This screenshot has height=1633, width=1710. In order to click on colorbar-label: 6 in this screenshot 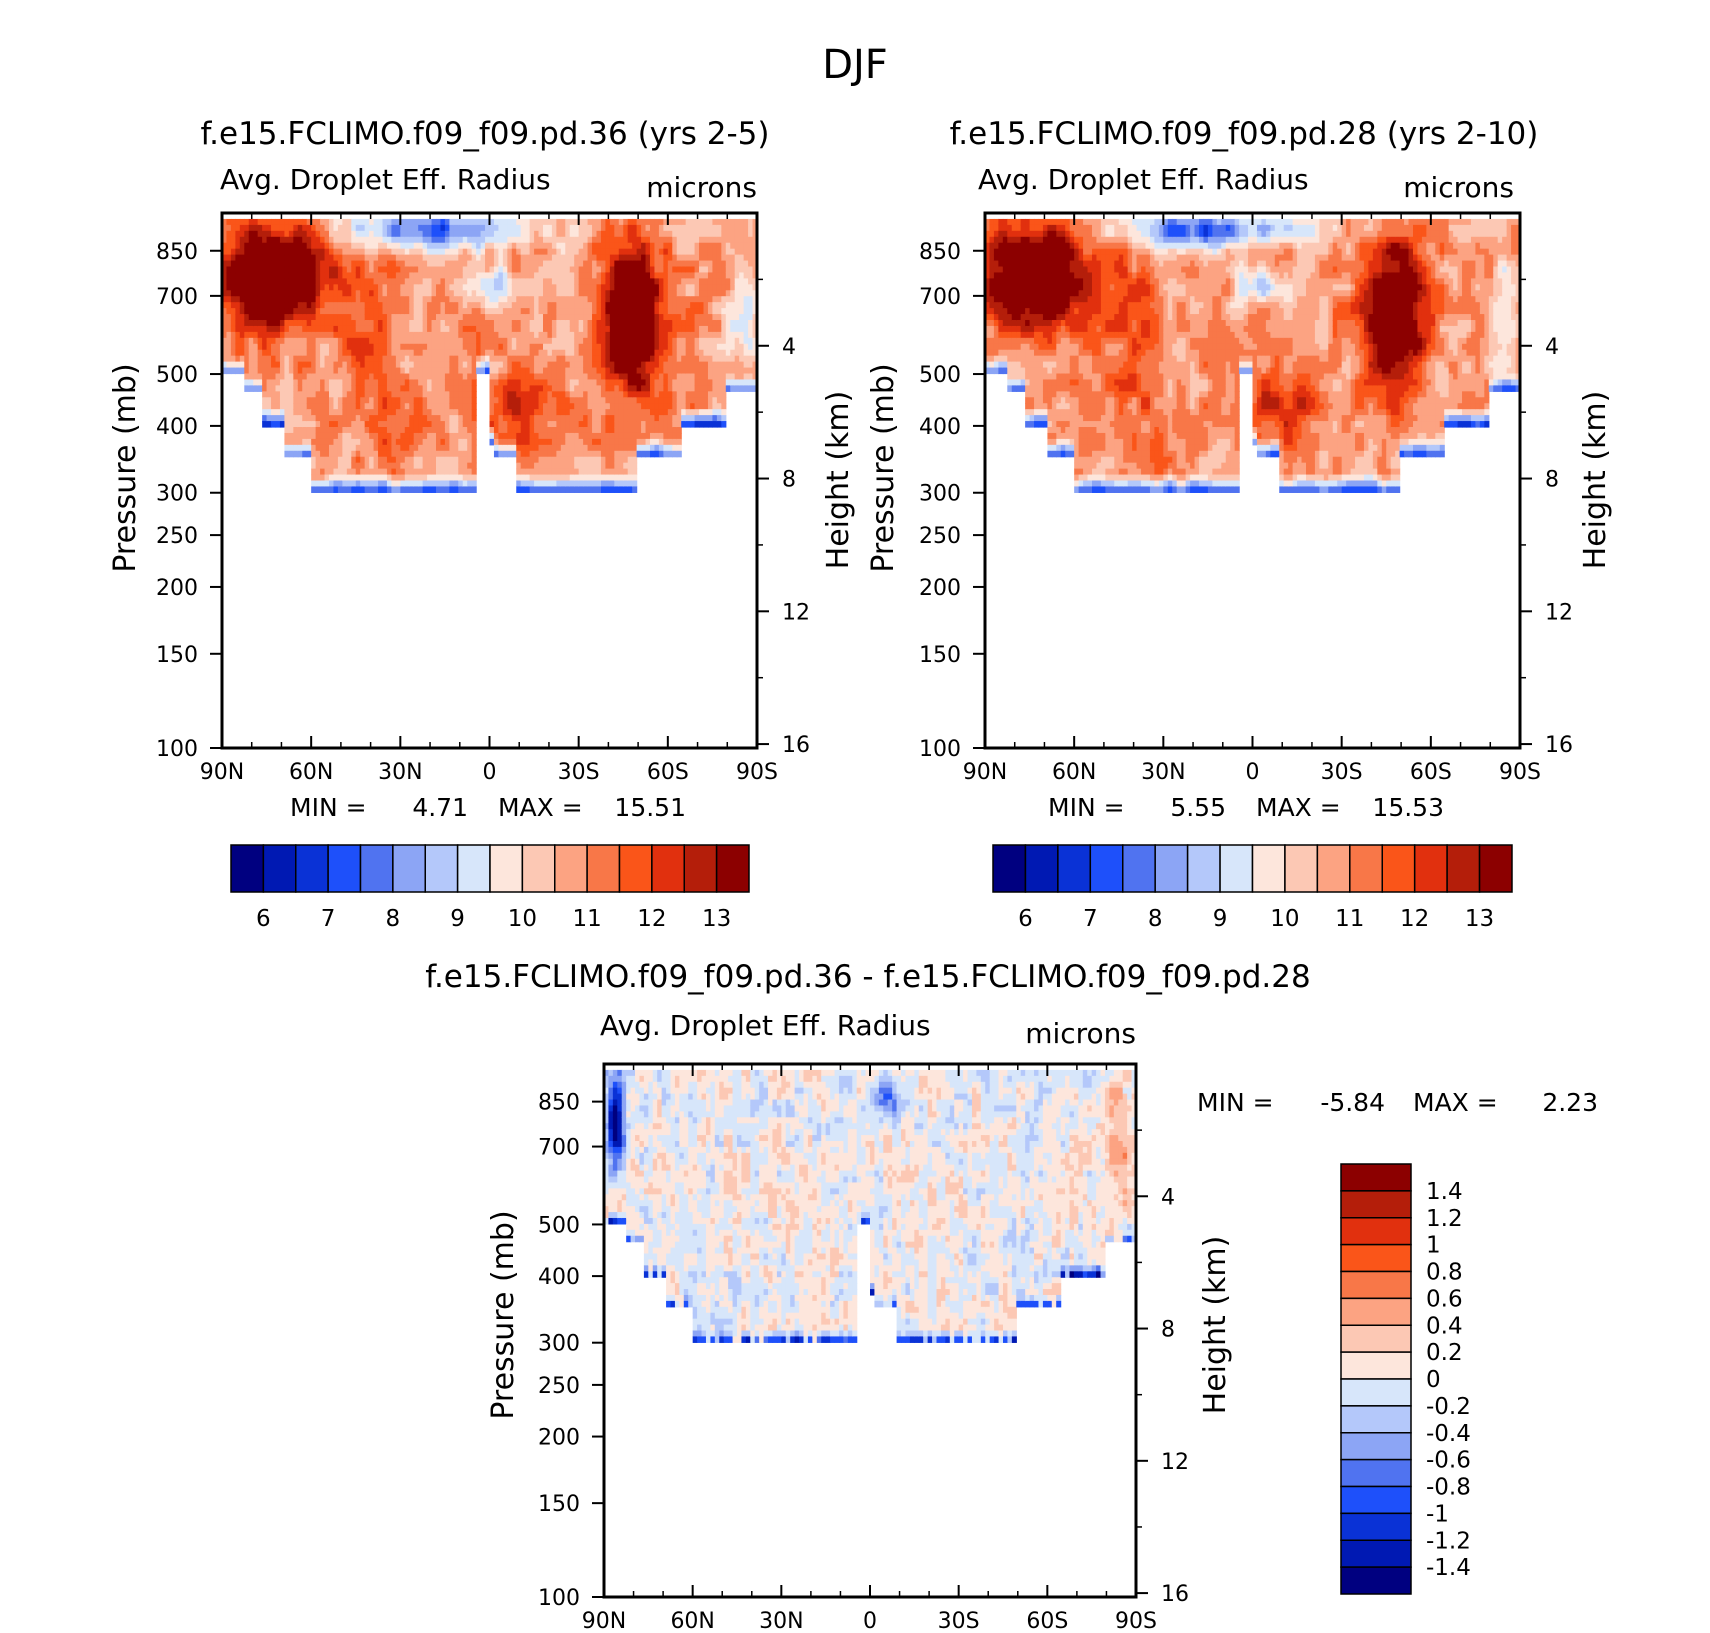, I will do `click(263, 919)`.